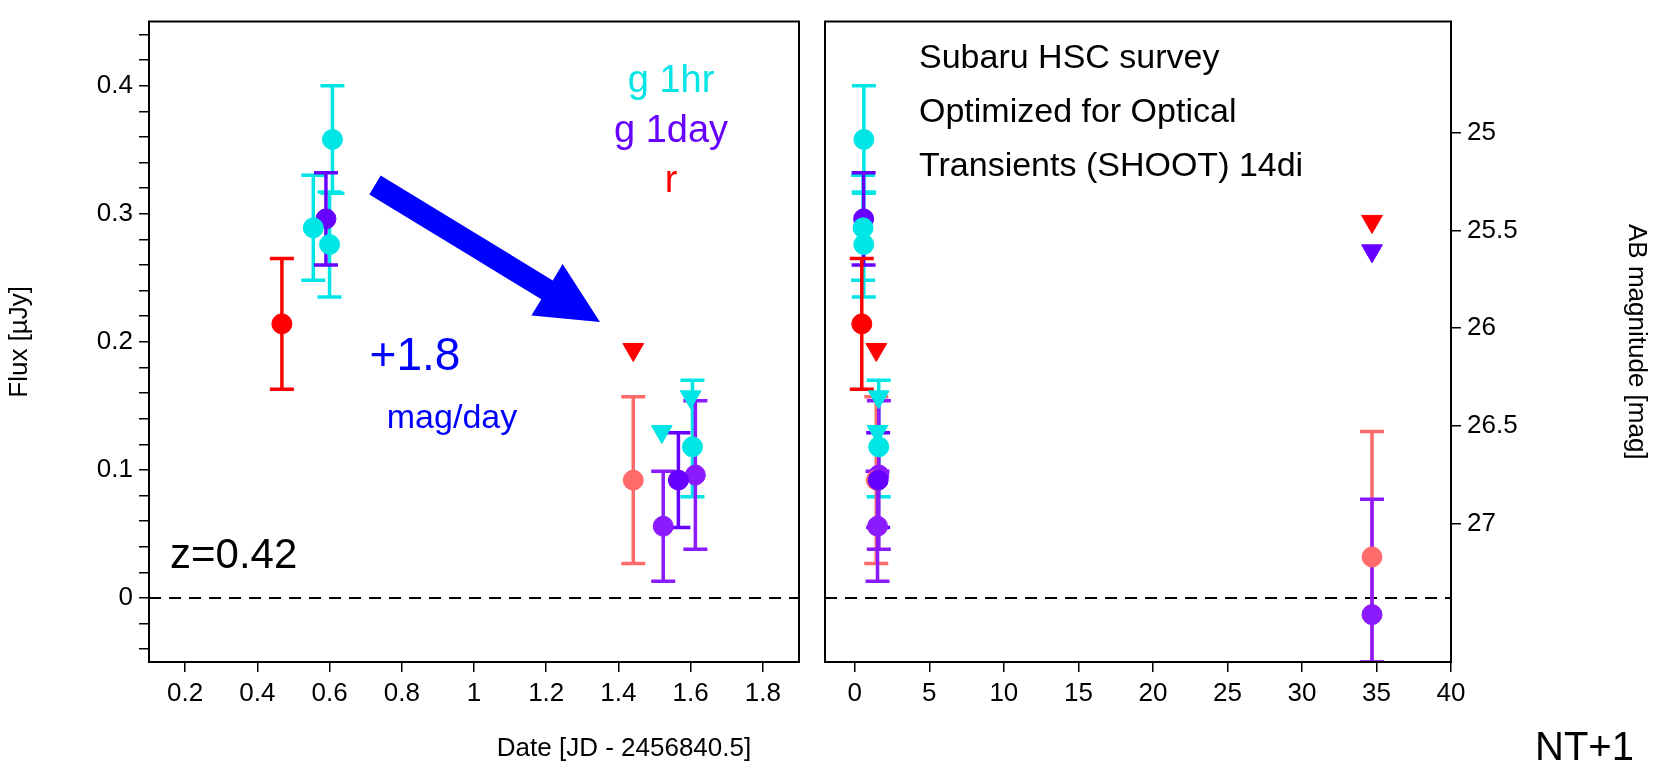  Describe the element at coordinates (1584, 746) in the screenshot. I see `text: NT+1` at that location.